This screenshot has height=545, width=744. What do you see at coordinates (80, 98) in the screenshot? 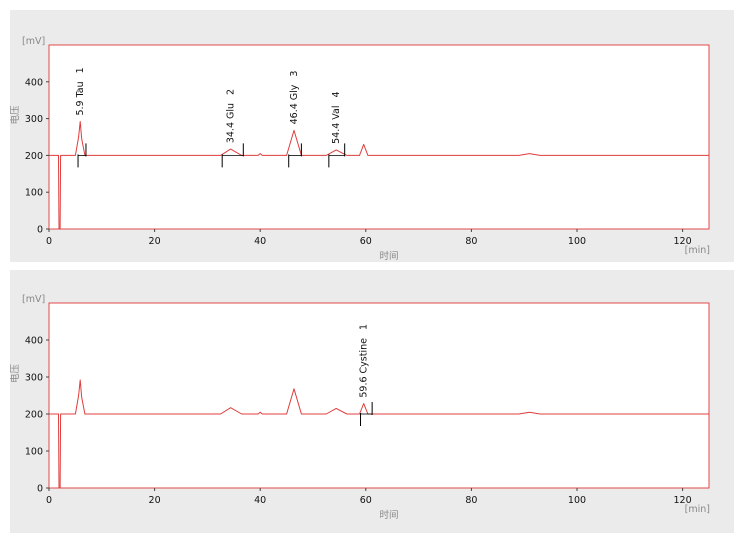
I see `peak-label: 5.9 Tau` at bounding box center [80, 98].